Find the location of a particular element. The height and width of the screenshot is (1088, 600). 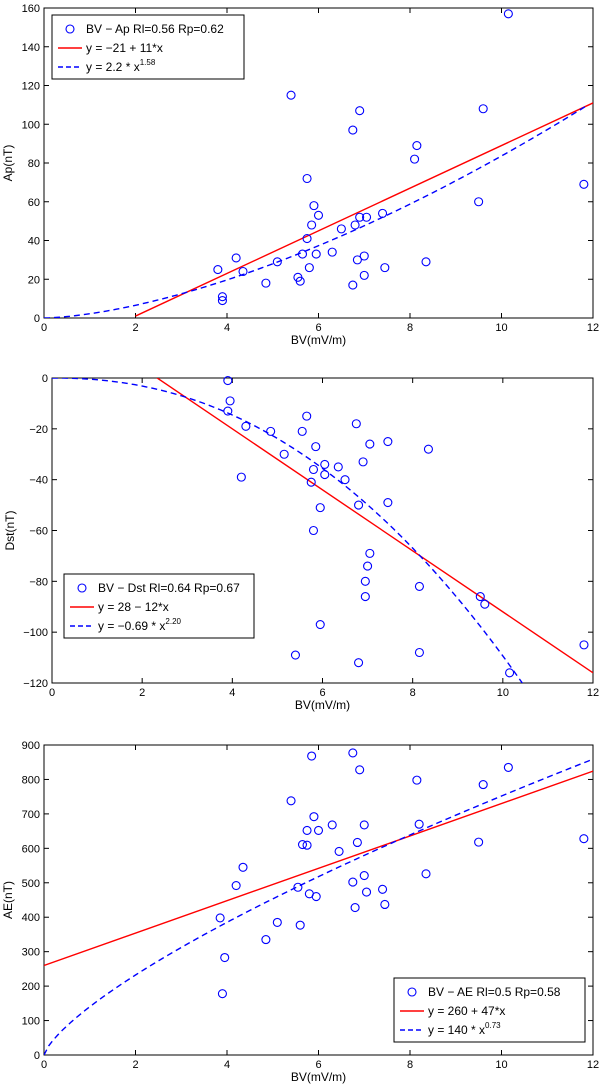

y-tick-label: −40 is located at coordinates (38, 481).